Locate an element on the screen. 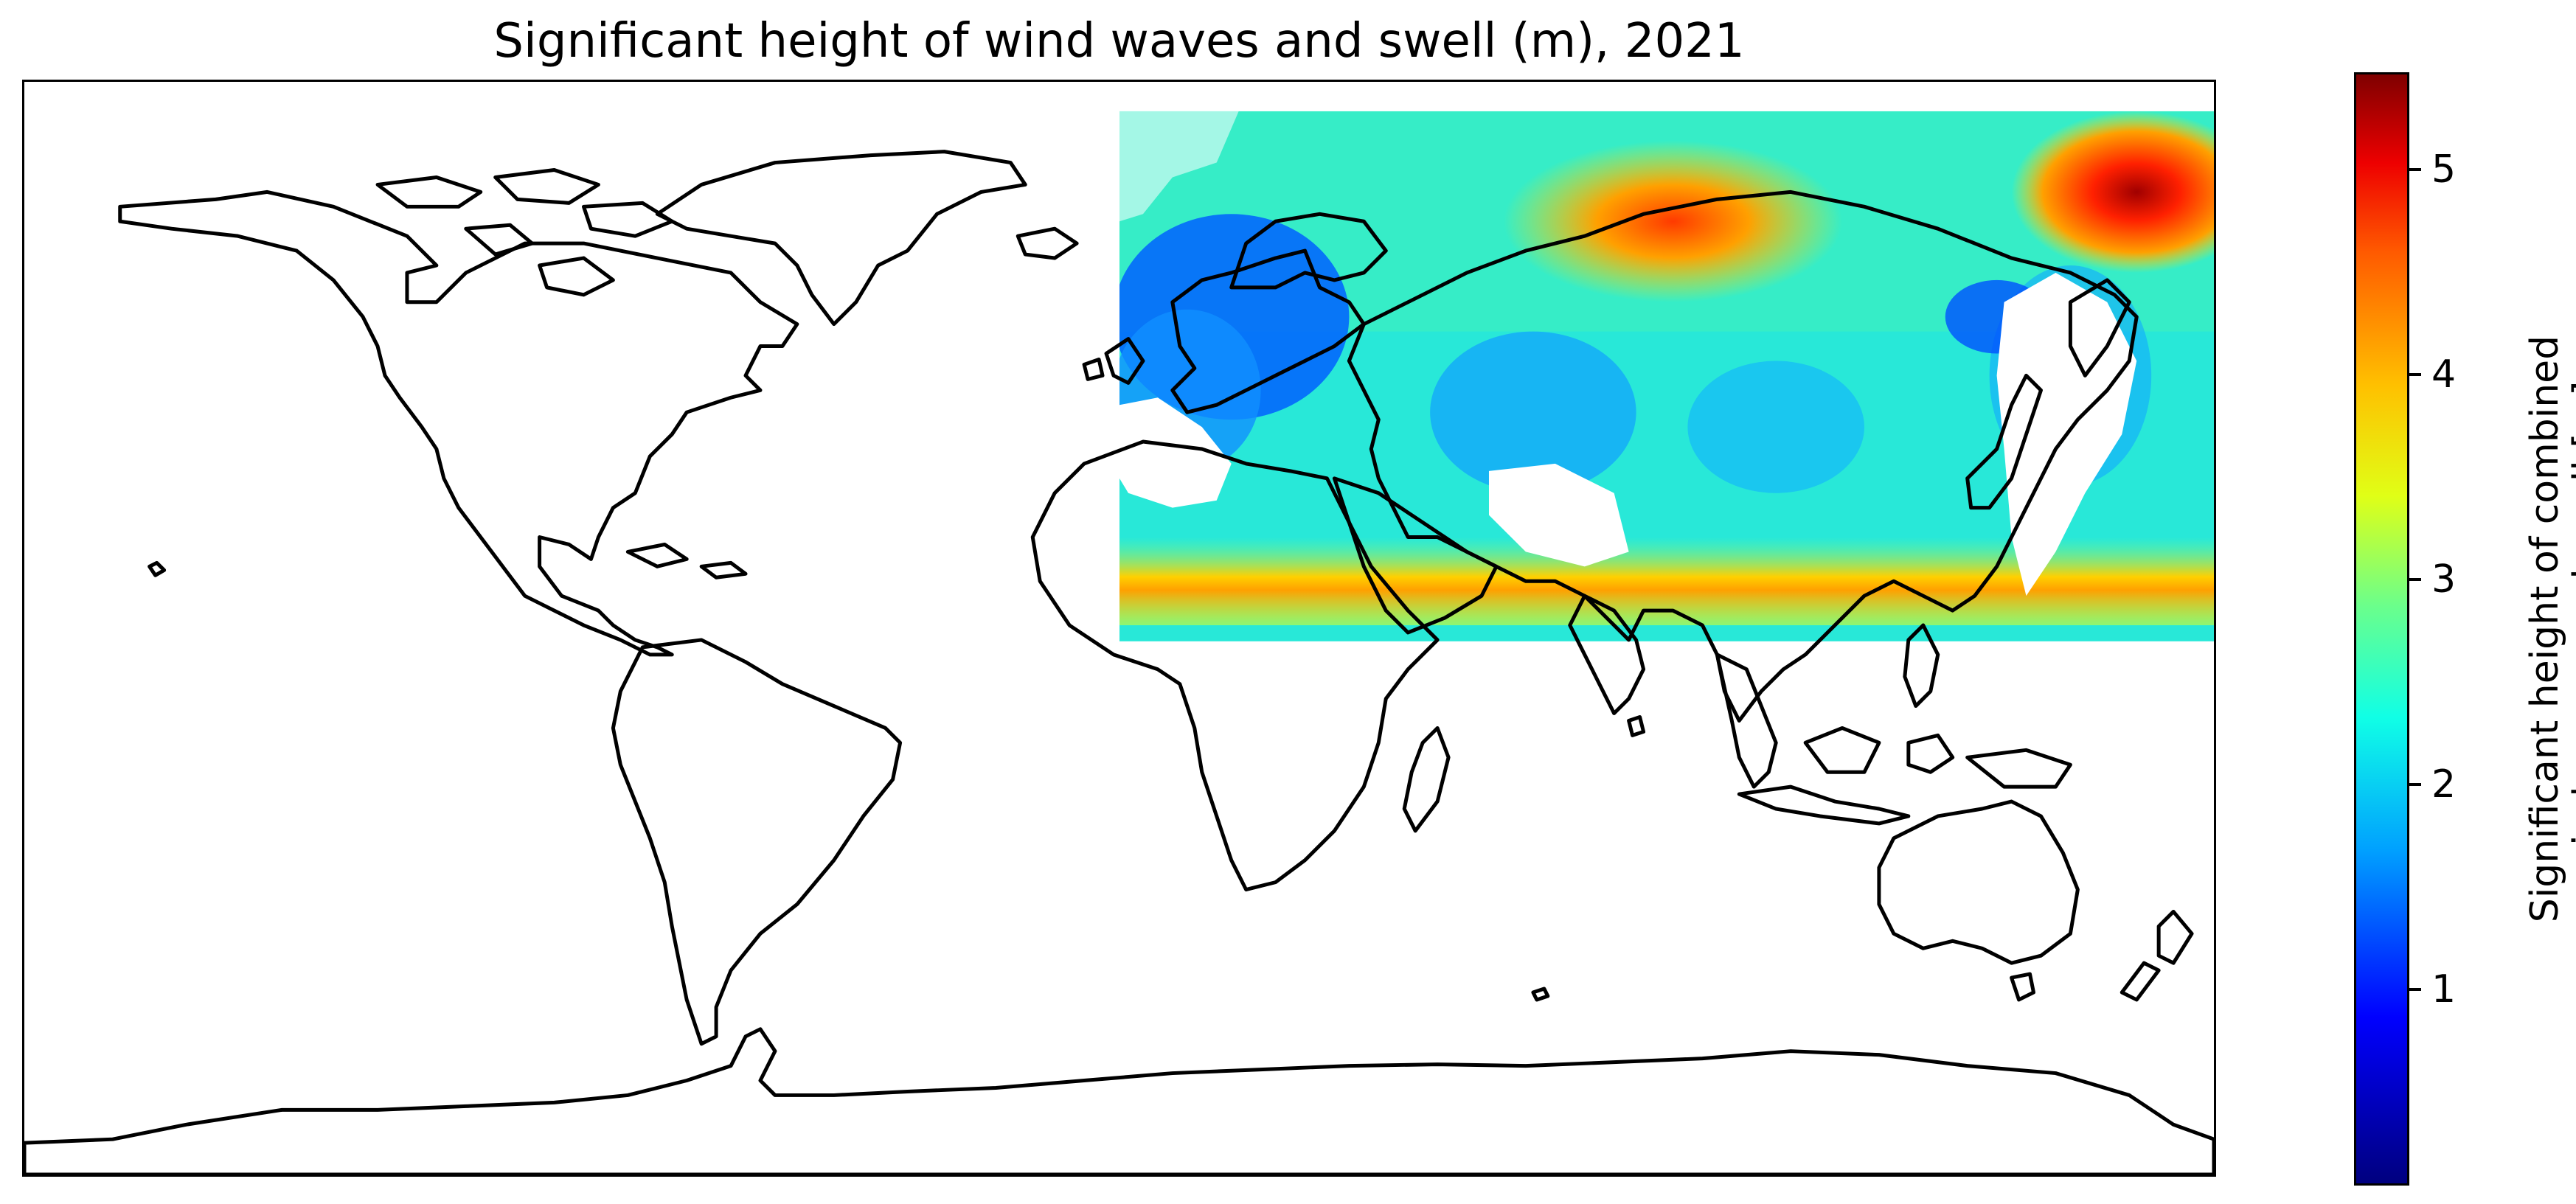 This screenshot has width=2576, height=1204. colorbar-tick-label: 3 is located at coordinates (2444, 579).